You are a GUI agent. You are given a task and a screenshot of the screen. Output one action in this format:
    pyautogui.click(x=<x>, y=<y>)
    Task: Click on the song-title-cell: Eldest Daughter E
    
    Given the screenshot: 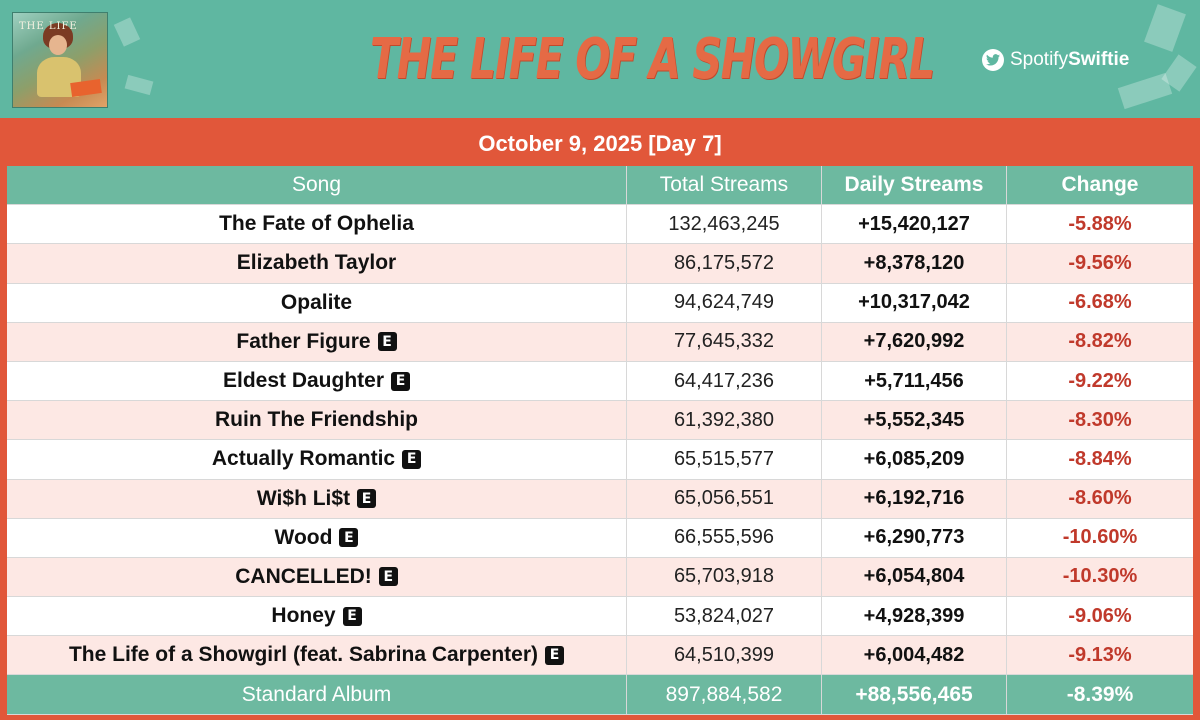 What is the action you would take?
    pyautogui.click(x=317, y=381)
    